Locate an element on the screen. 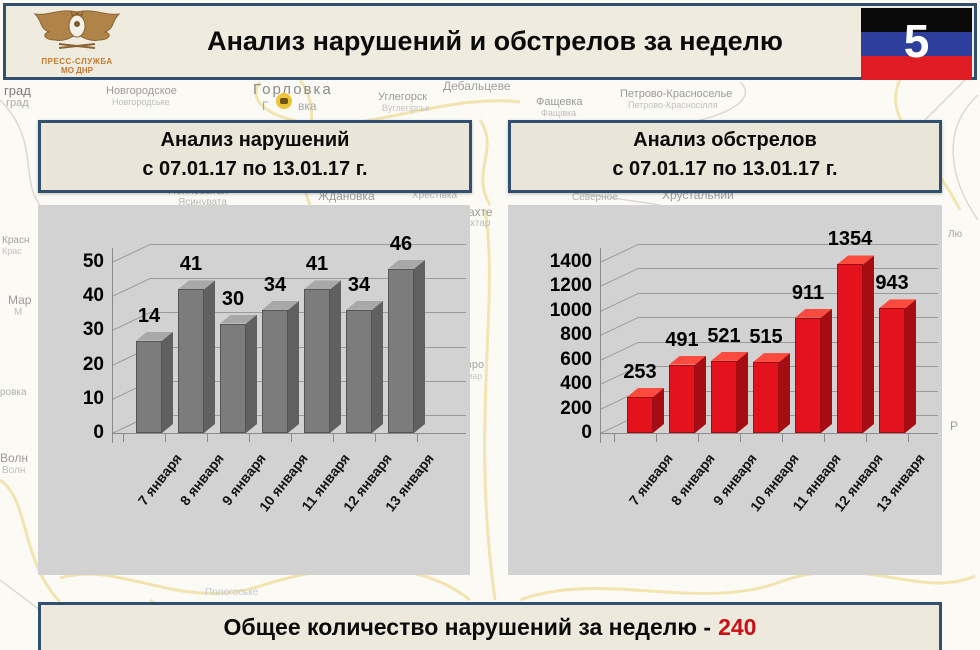  map-label: Углегорск is located at coordinates (403, 97).